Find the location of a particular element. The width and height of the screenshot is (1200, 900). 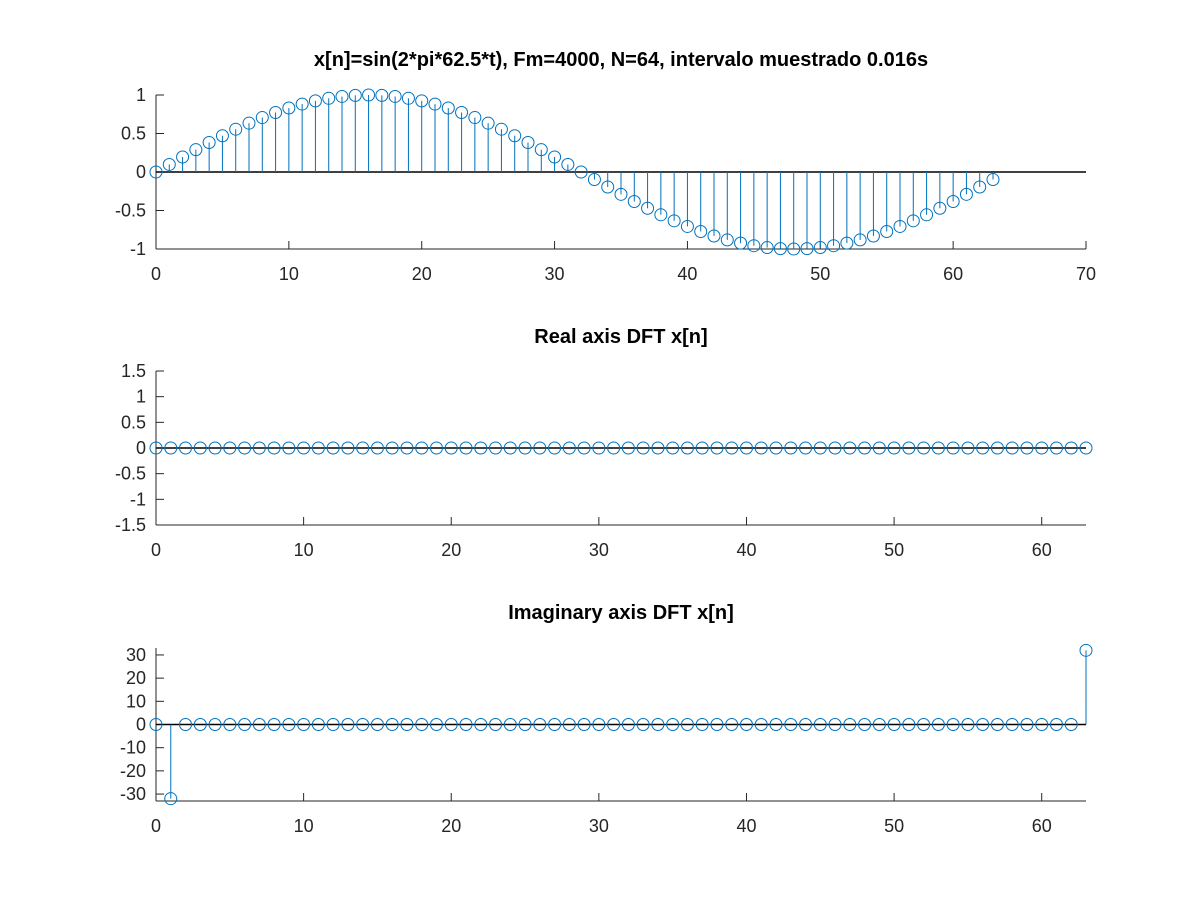

y-tick-label: 1 is located at coordinates (141, 397).